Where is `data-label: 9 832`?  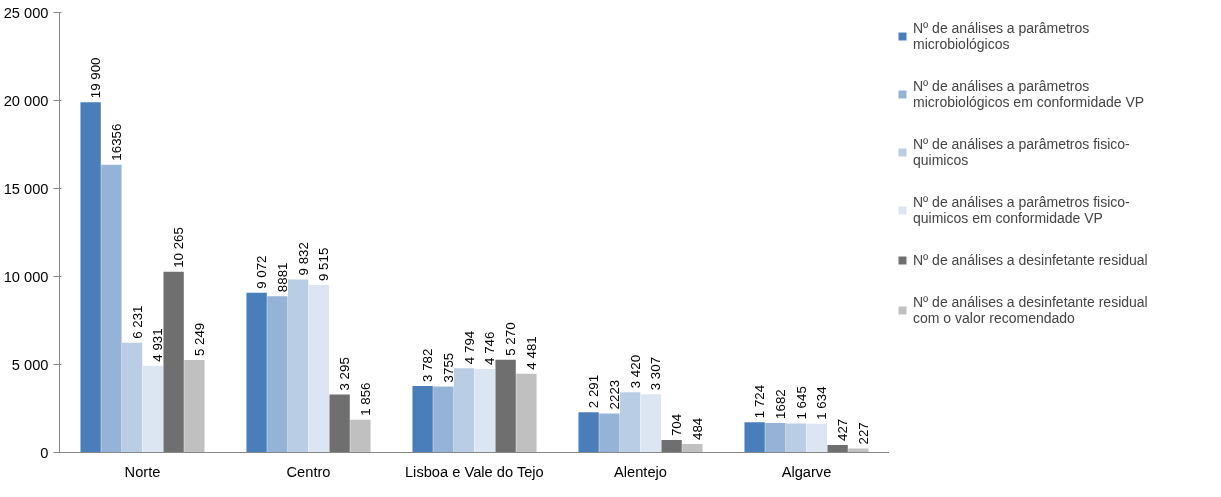 data-label: 9 832 is located at coordinates (303, 259).